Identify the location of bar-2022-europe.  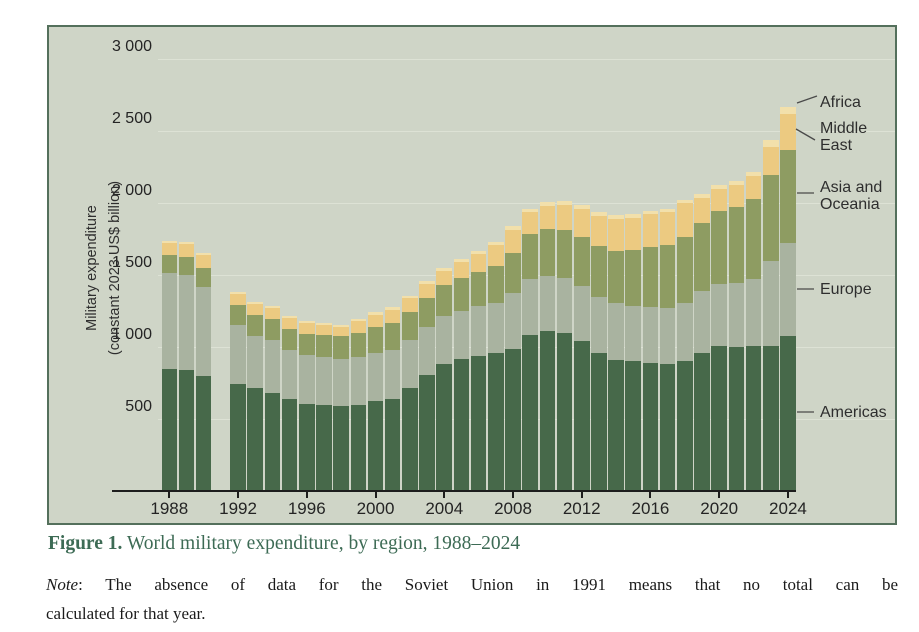
(753, 313).